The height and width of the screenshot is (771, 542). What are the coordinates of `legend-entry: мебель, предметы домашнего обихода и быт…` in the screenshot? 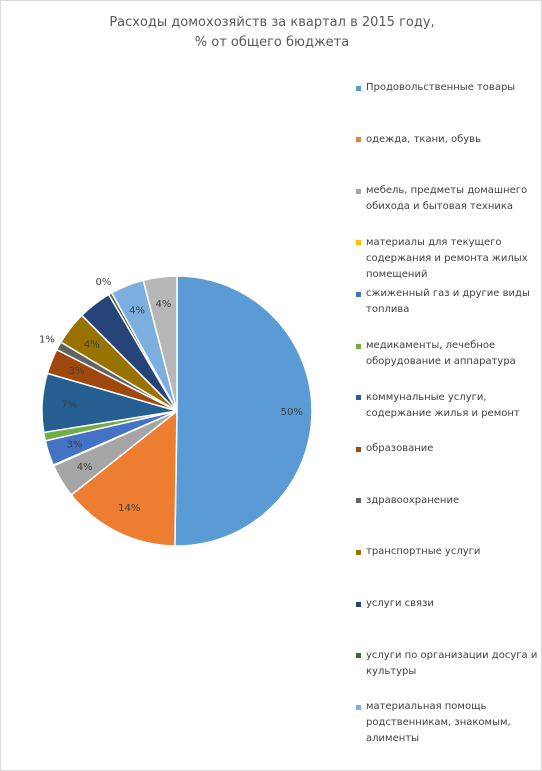 It's located at (447, 199).